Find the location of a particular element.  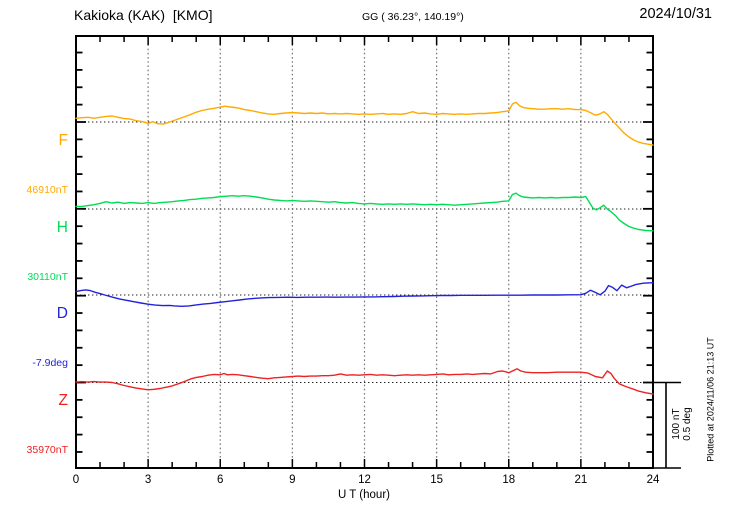

scale-bar-deg-label: 0.5 deg is located at coordinates (687, 424).